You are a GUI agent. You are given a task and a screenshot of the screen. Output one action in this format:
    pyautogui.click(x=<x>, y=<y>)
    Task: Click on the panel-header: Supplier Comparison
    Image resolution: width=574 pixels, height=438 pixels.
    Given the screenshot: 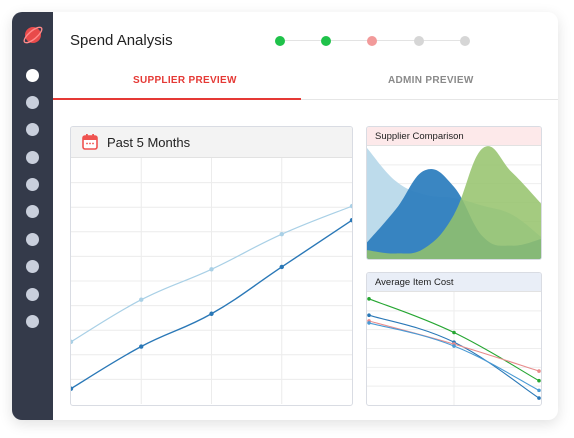 What is the action you would take?
    pyautogui.click(x=454, y=136)
    